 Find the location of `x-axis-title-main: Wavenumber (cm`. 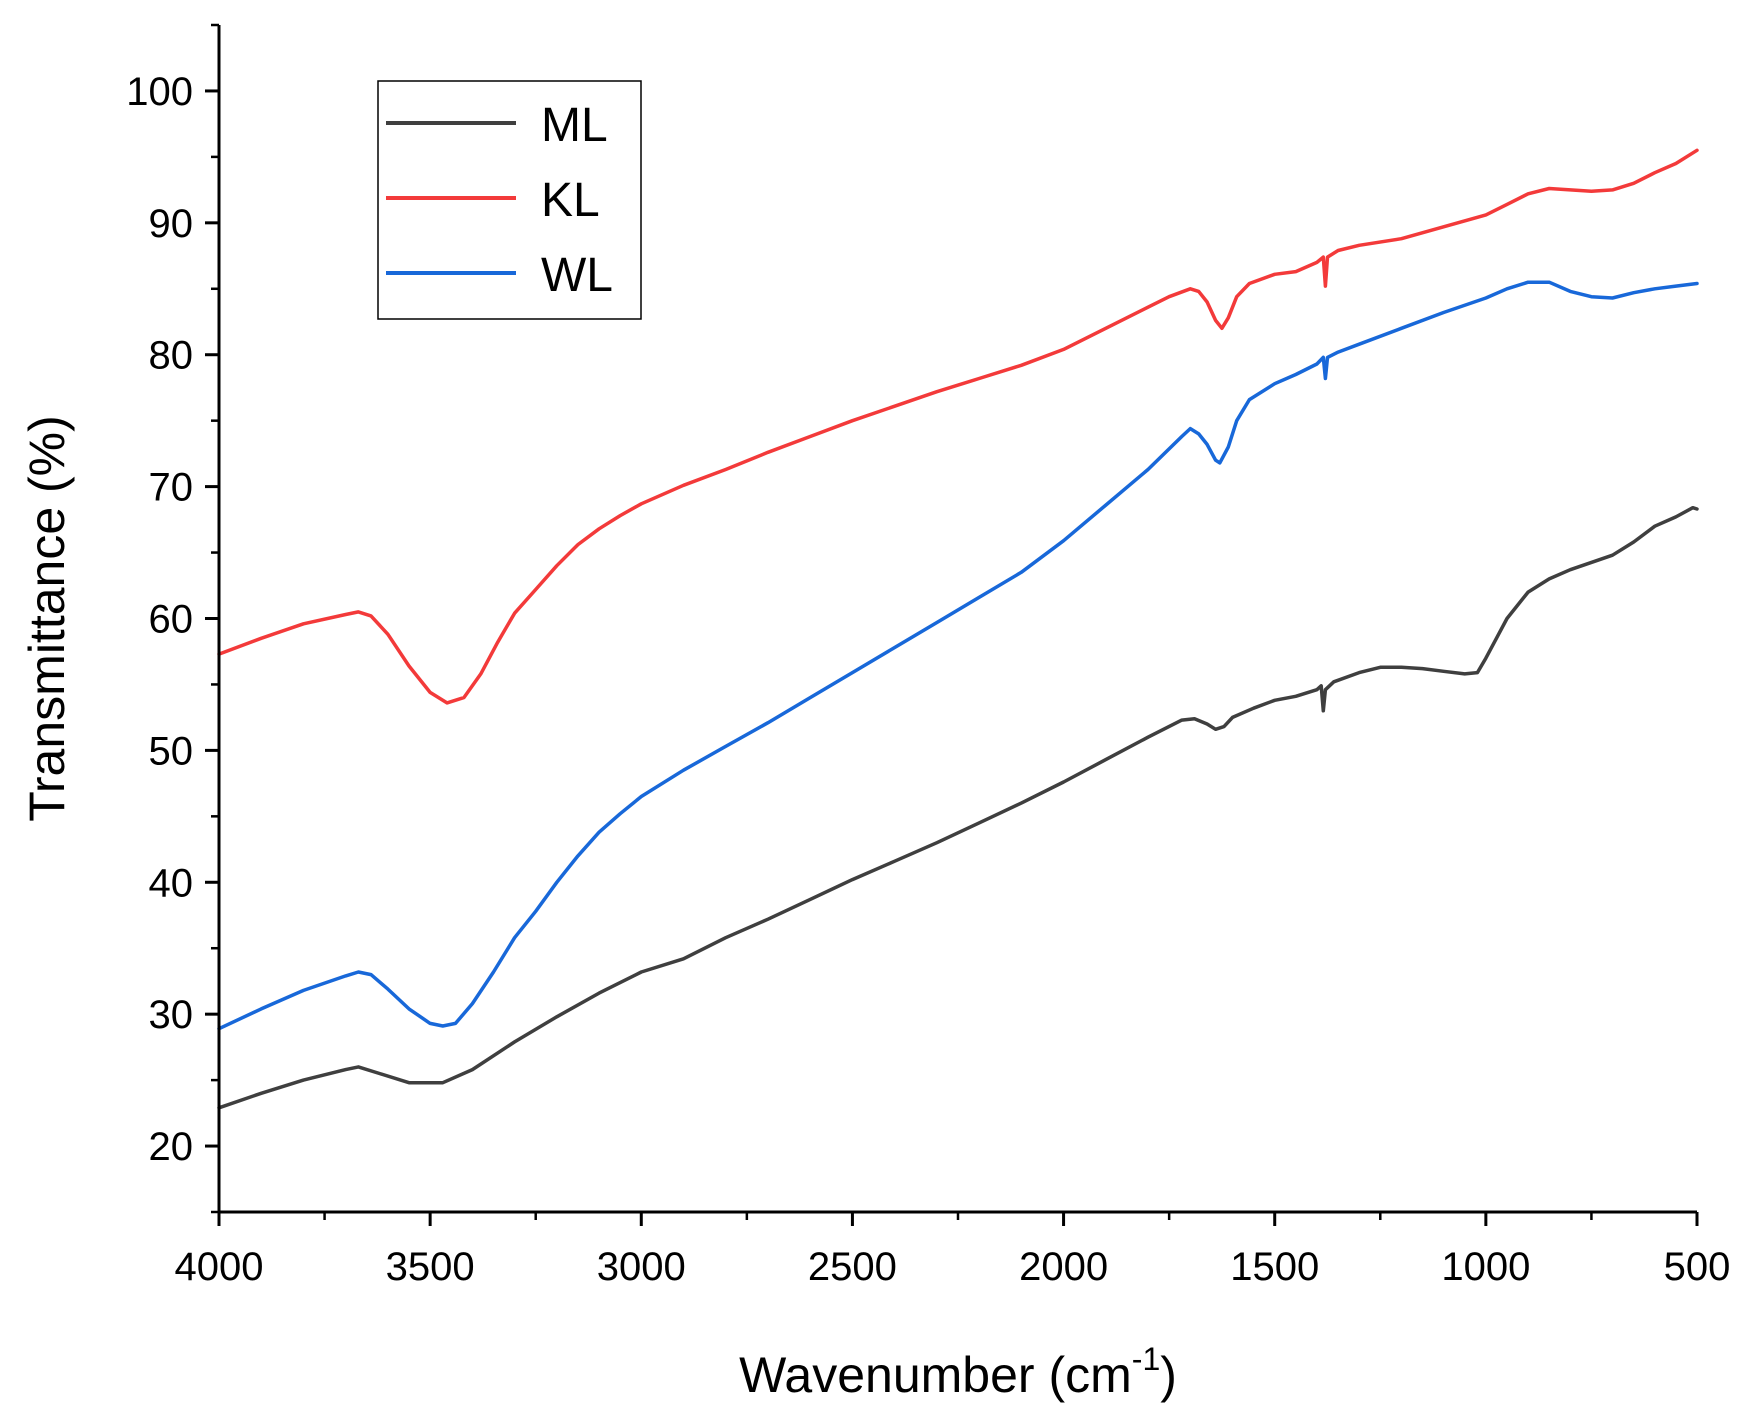

x-axis-title-main: Wavenumber (cm is located at coordinates (935, 1375).